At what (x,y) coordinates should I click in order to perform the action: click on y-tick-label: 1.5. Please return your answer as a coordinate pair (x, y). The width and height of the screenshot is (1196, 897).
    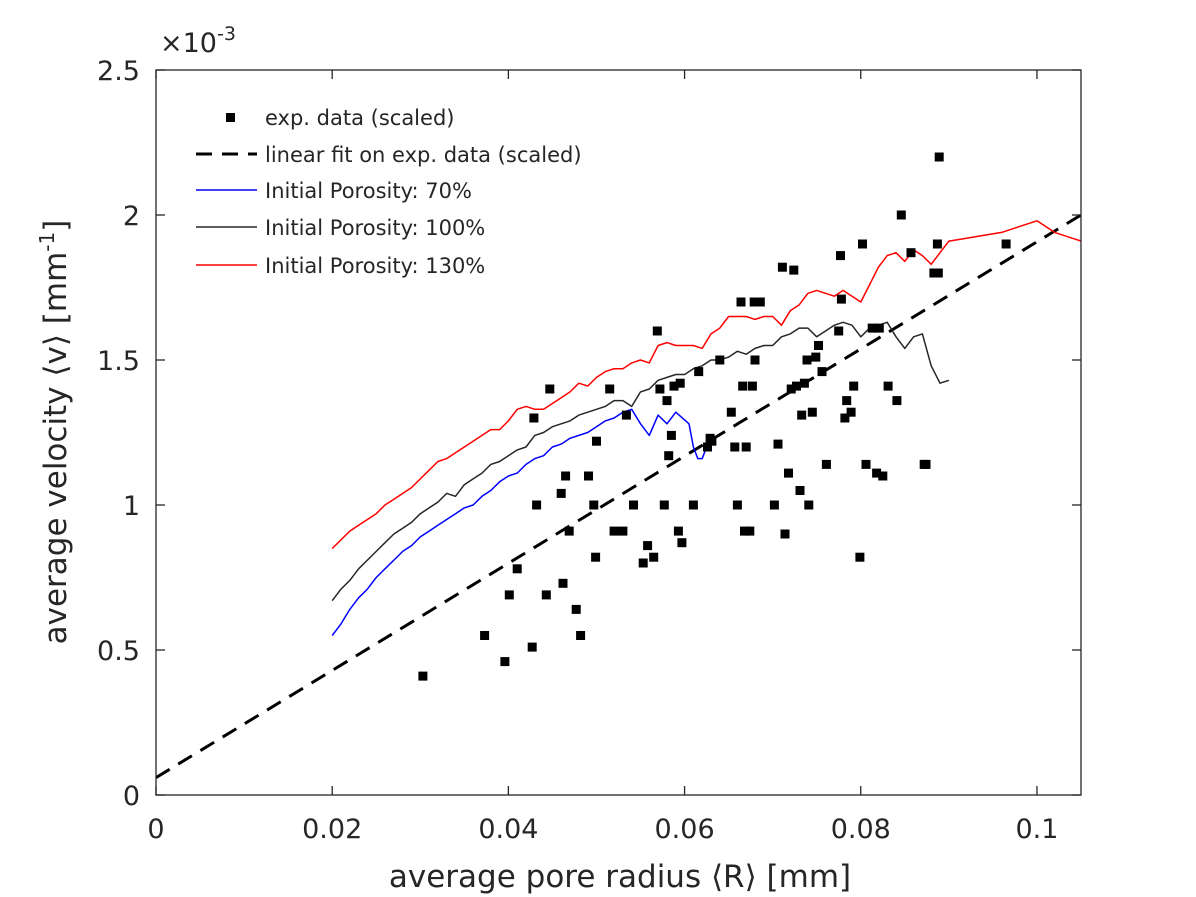
    Looking at the image, I should click on (118, 361).